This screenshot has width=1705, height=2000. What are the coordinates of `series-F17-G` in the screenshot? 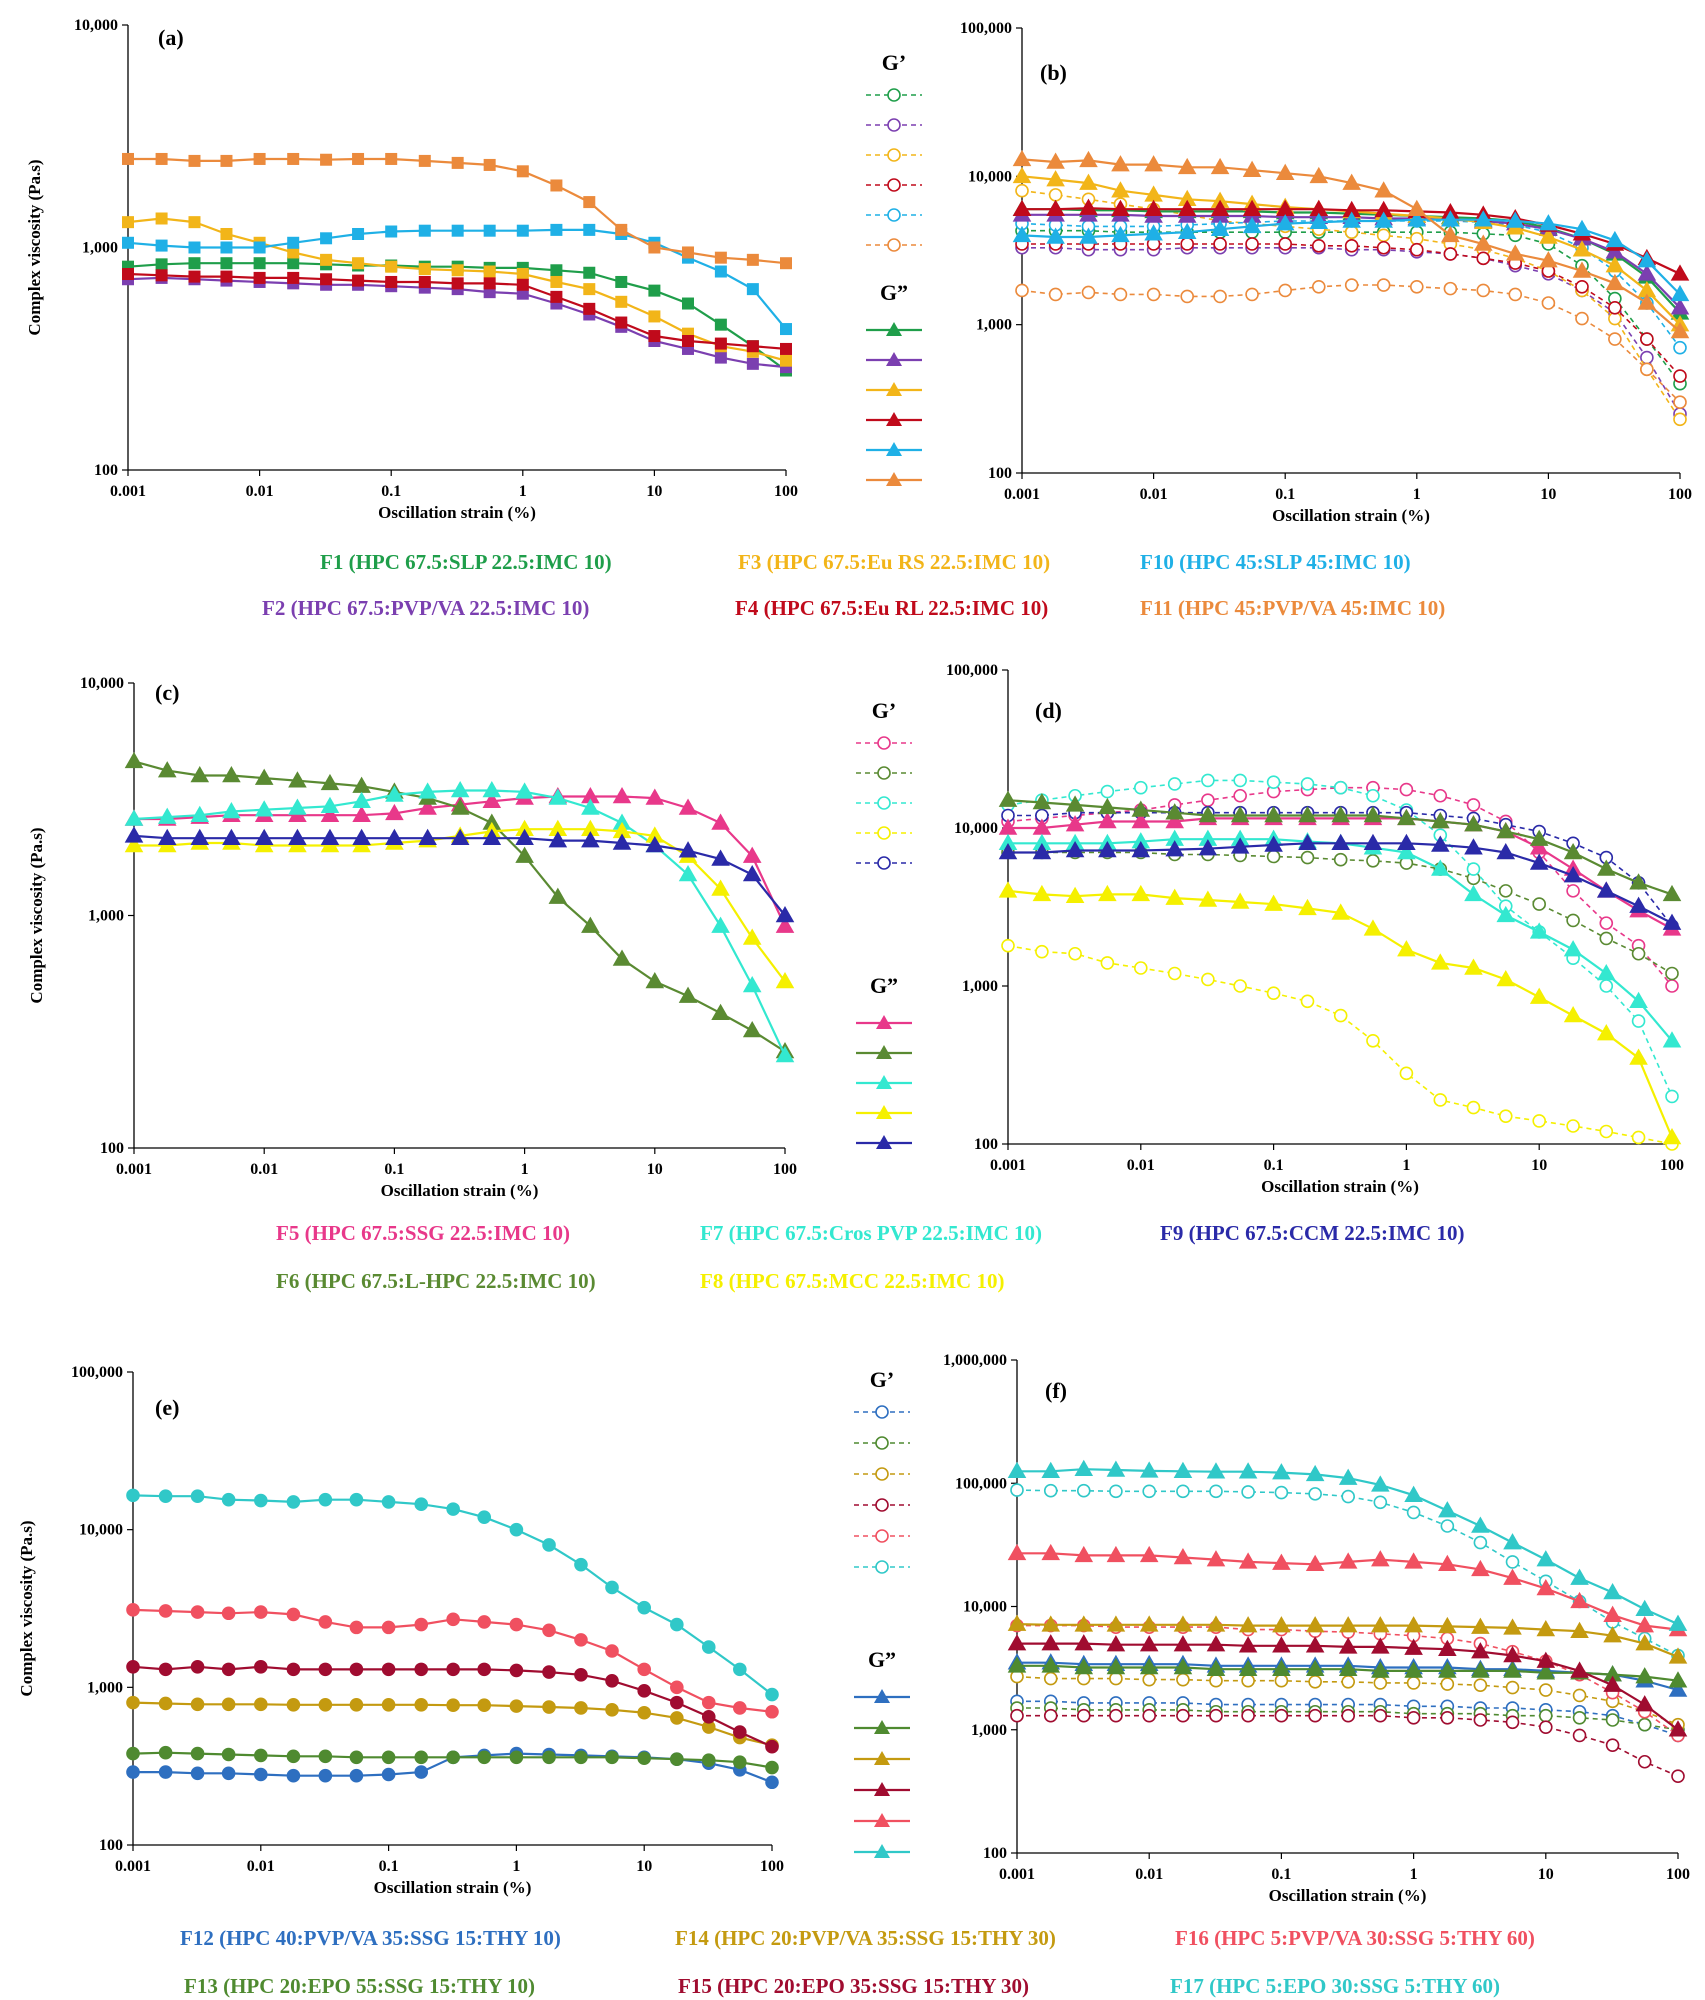 It's located at (1347, 1545).